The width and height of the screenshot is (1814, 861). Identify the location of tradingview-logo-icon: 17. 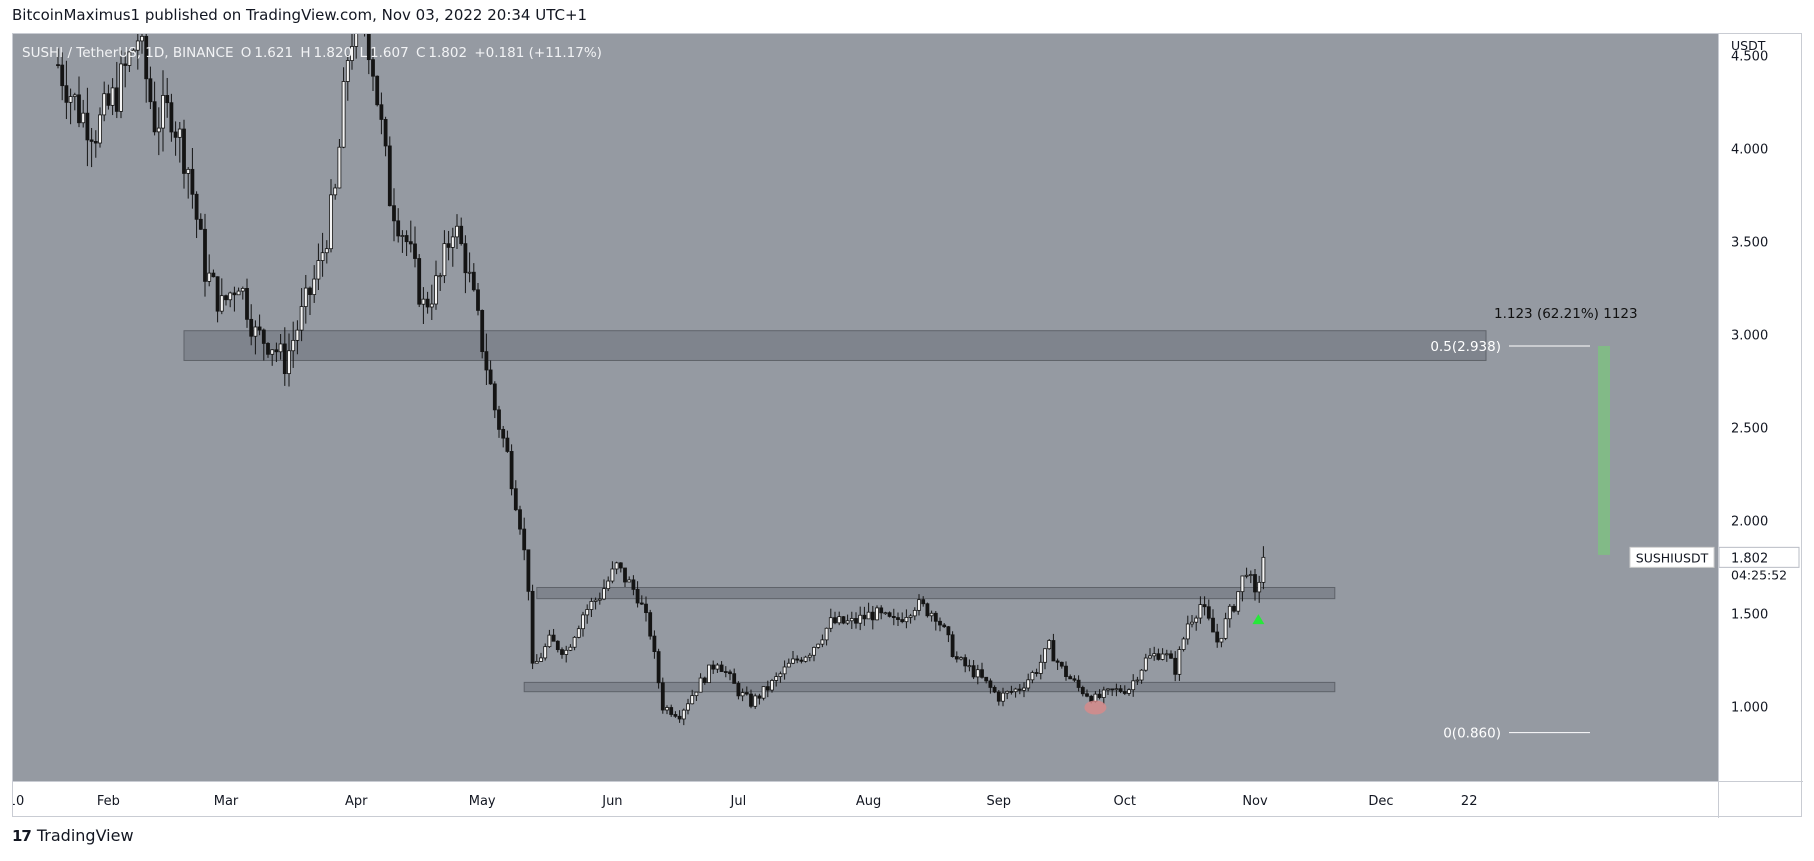
(22, 835).